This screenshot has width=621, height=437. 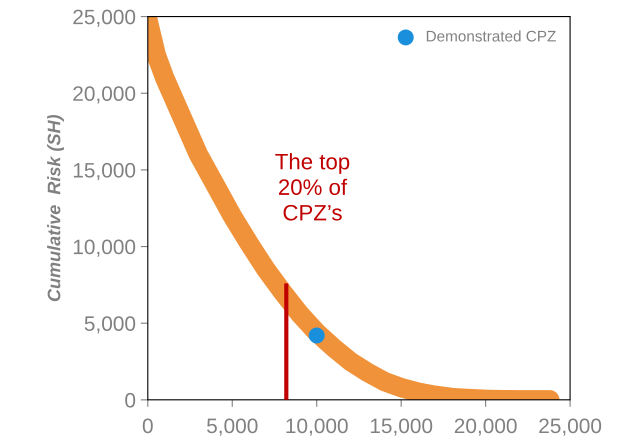 What do you see at coordinates (570, 427) in the screenshot?
I see `x-tick-label: 25,000` at bounding box center [570, 427].